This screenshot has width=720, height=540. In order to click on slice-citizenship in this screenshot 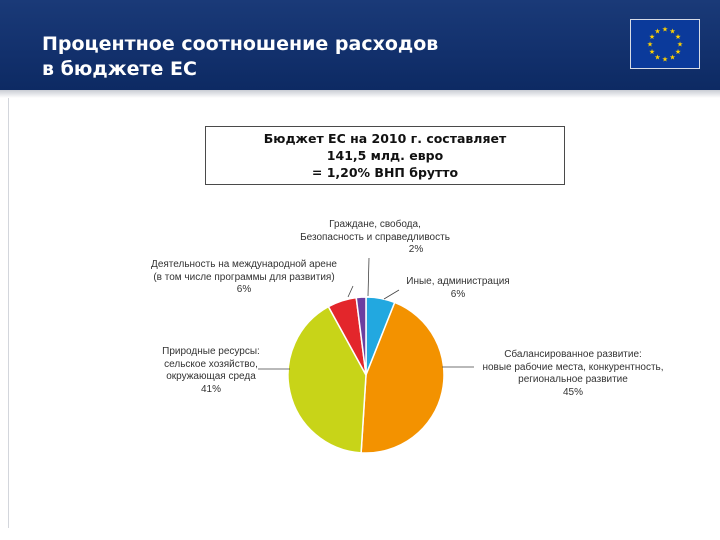, I will do `click(361, 336)`.